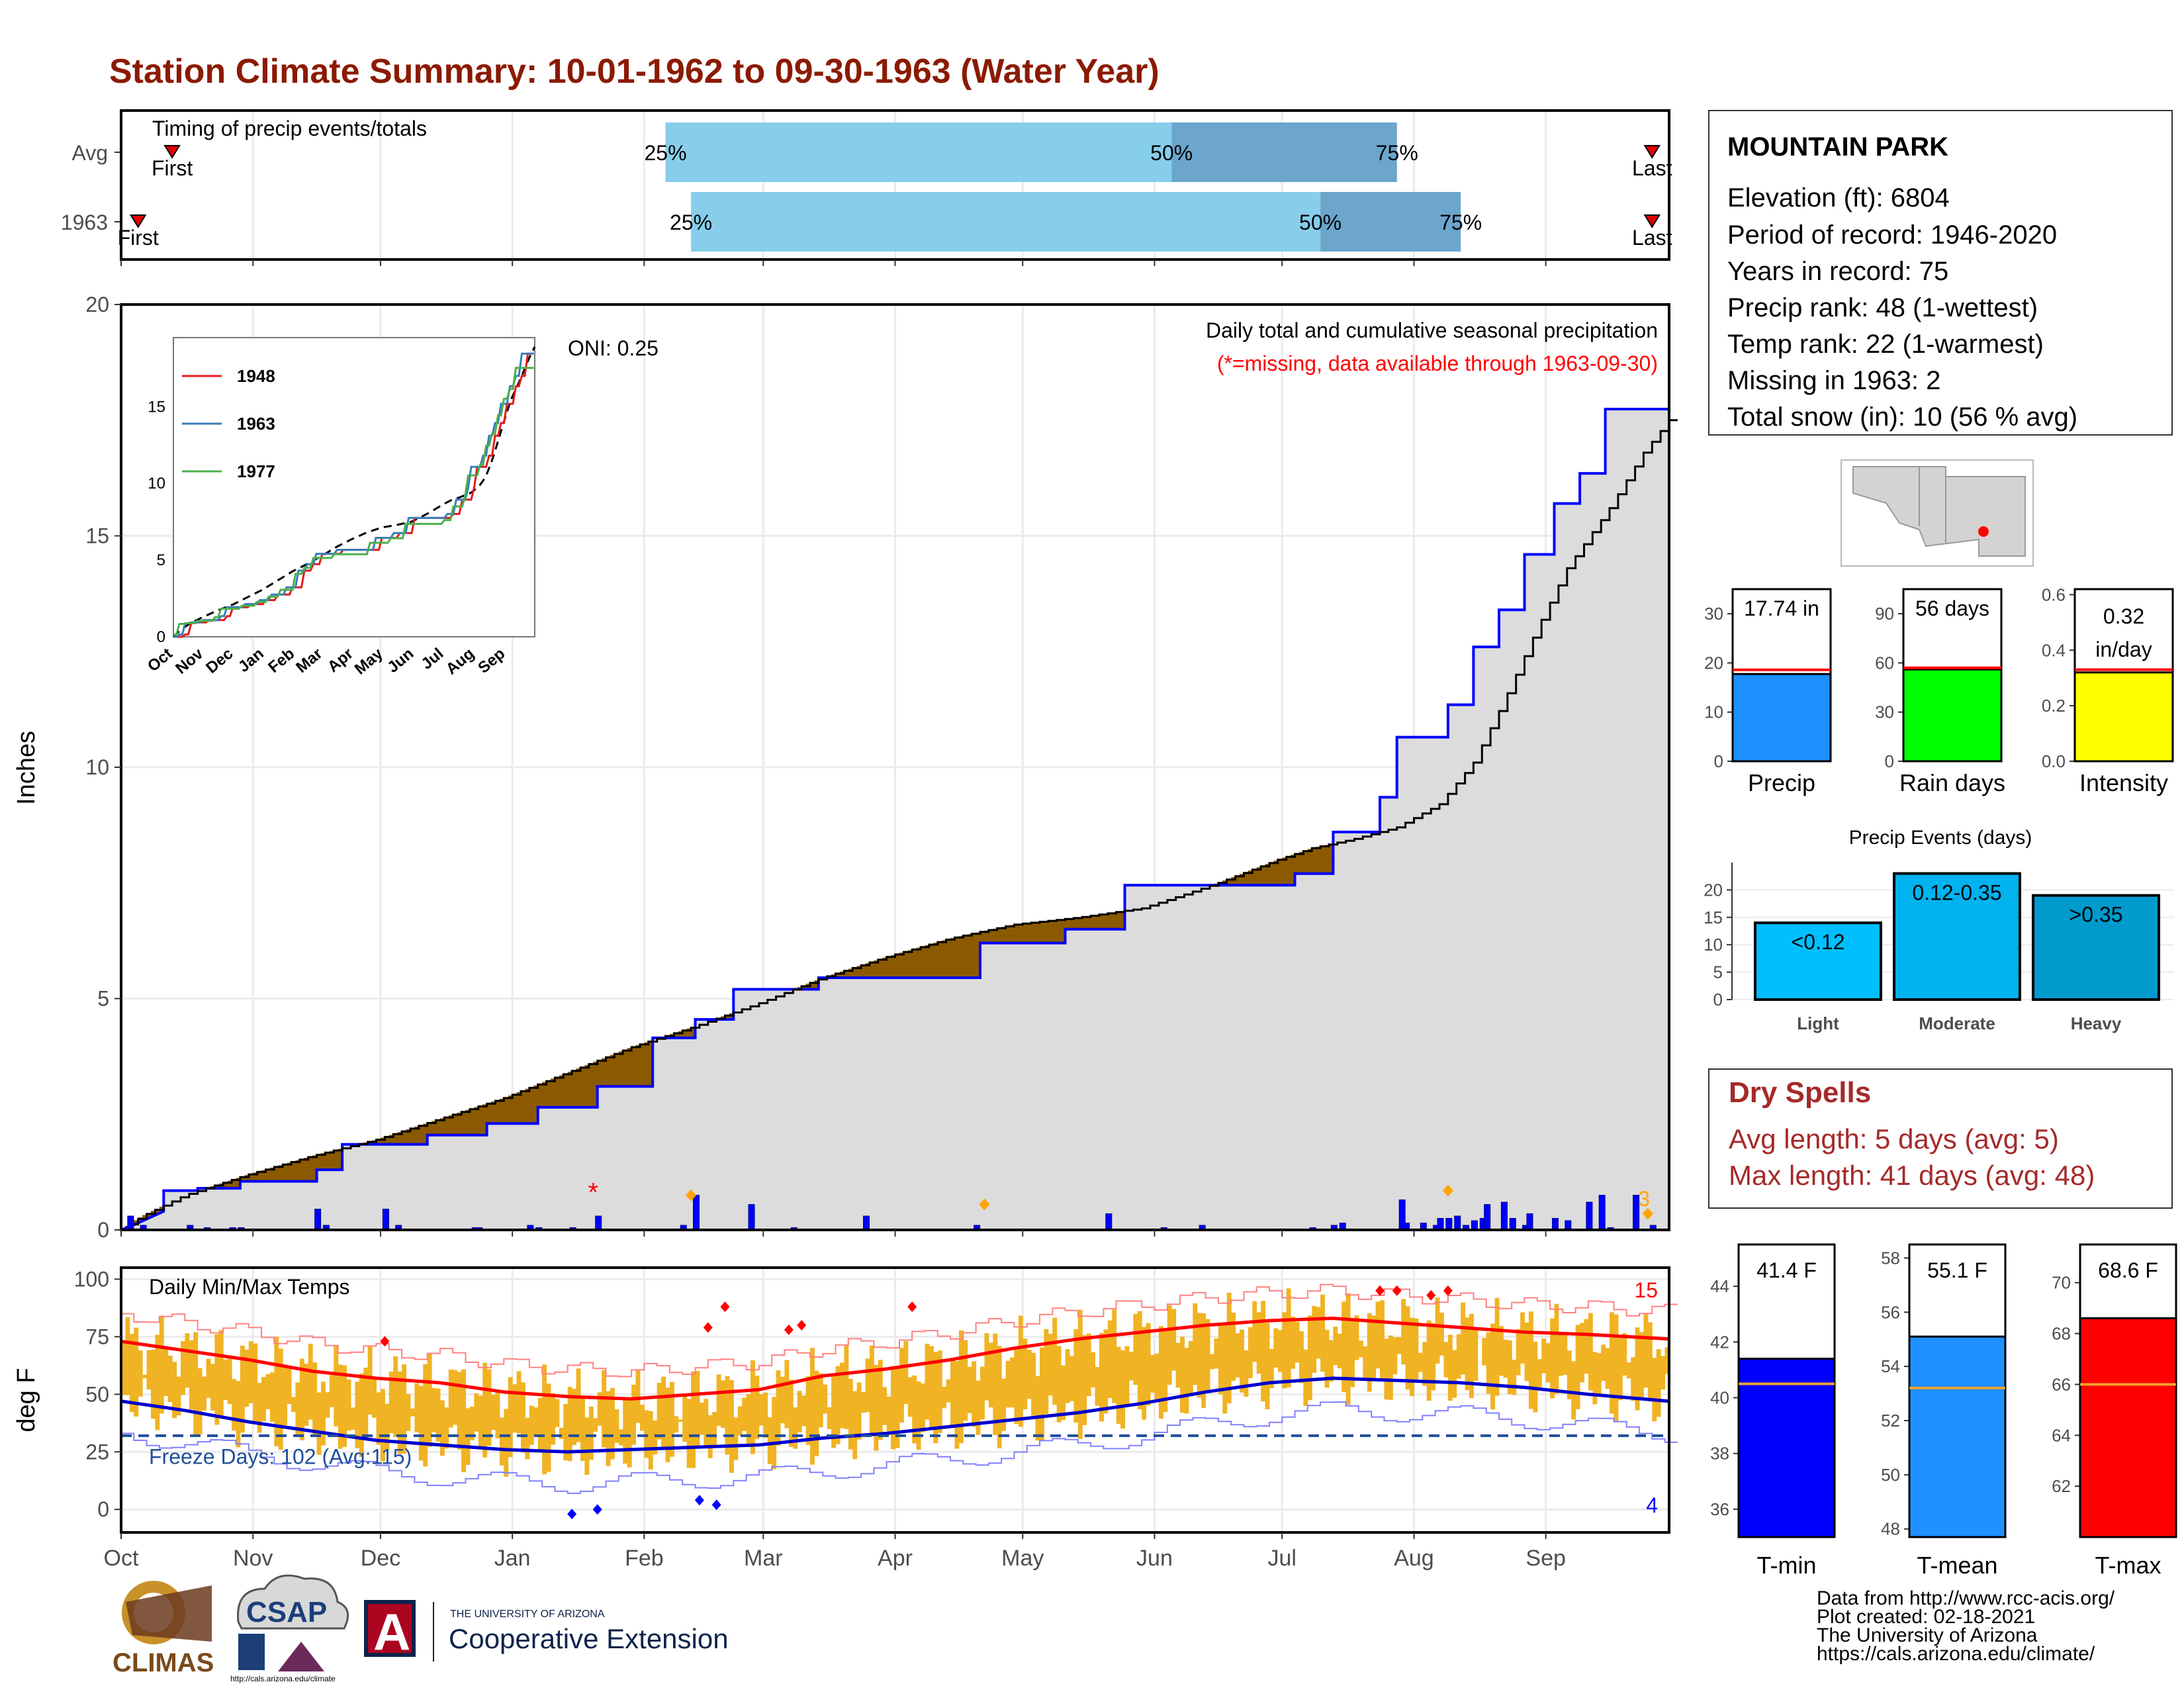 The image size is (2184, 1688). What do you see at coordinates (2123, 616) in the screenshot?
I see `summary-bar-value: 0.32` at bounding box center [2123, 616].